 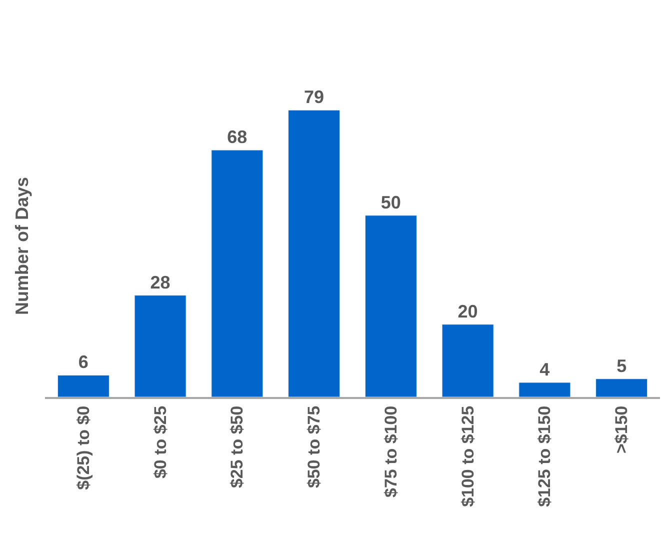 What do you see at coordinates (22, 246) in the screenshot?
I see `y-axis-title: Number of Days` at bounding box center [22, 246].